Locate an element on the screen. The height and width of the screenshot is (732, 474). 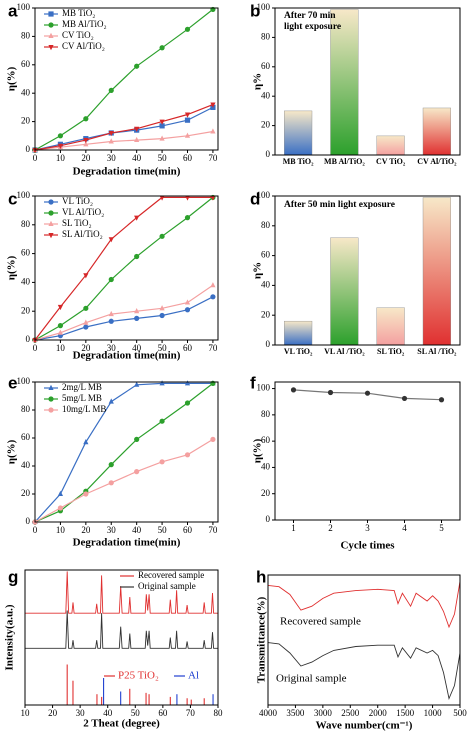
x-tick-label: 3500 is located at coordinates (295, 713).